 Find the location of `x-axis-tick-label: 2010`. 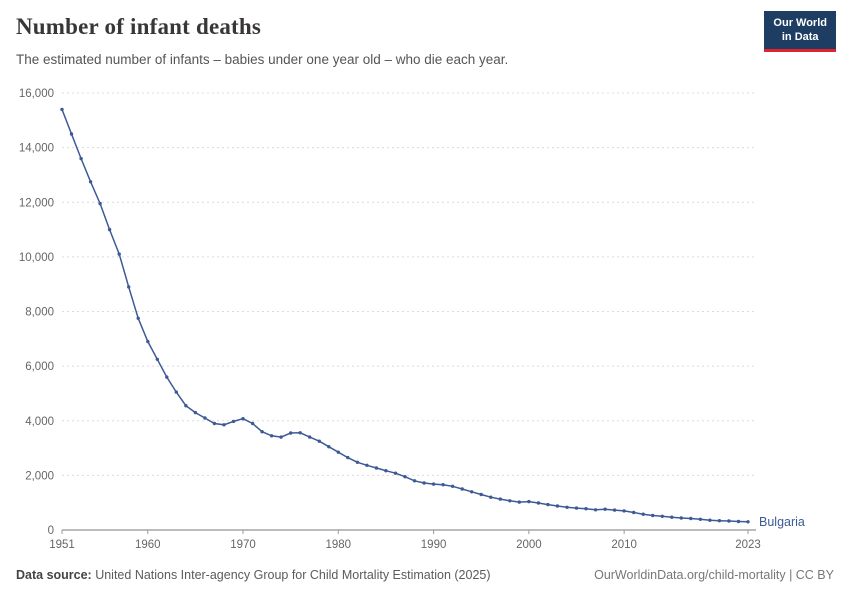

x-axis-tick-label: 2010 is located at coordinates (624, 545).